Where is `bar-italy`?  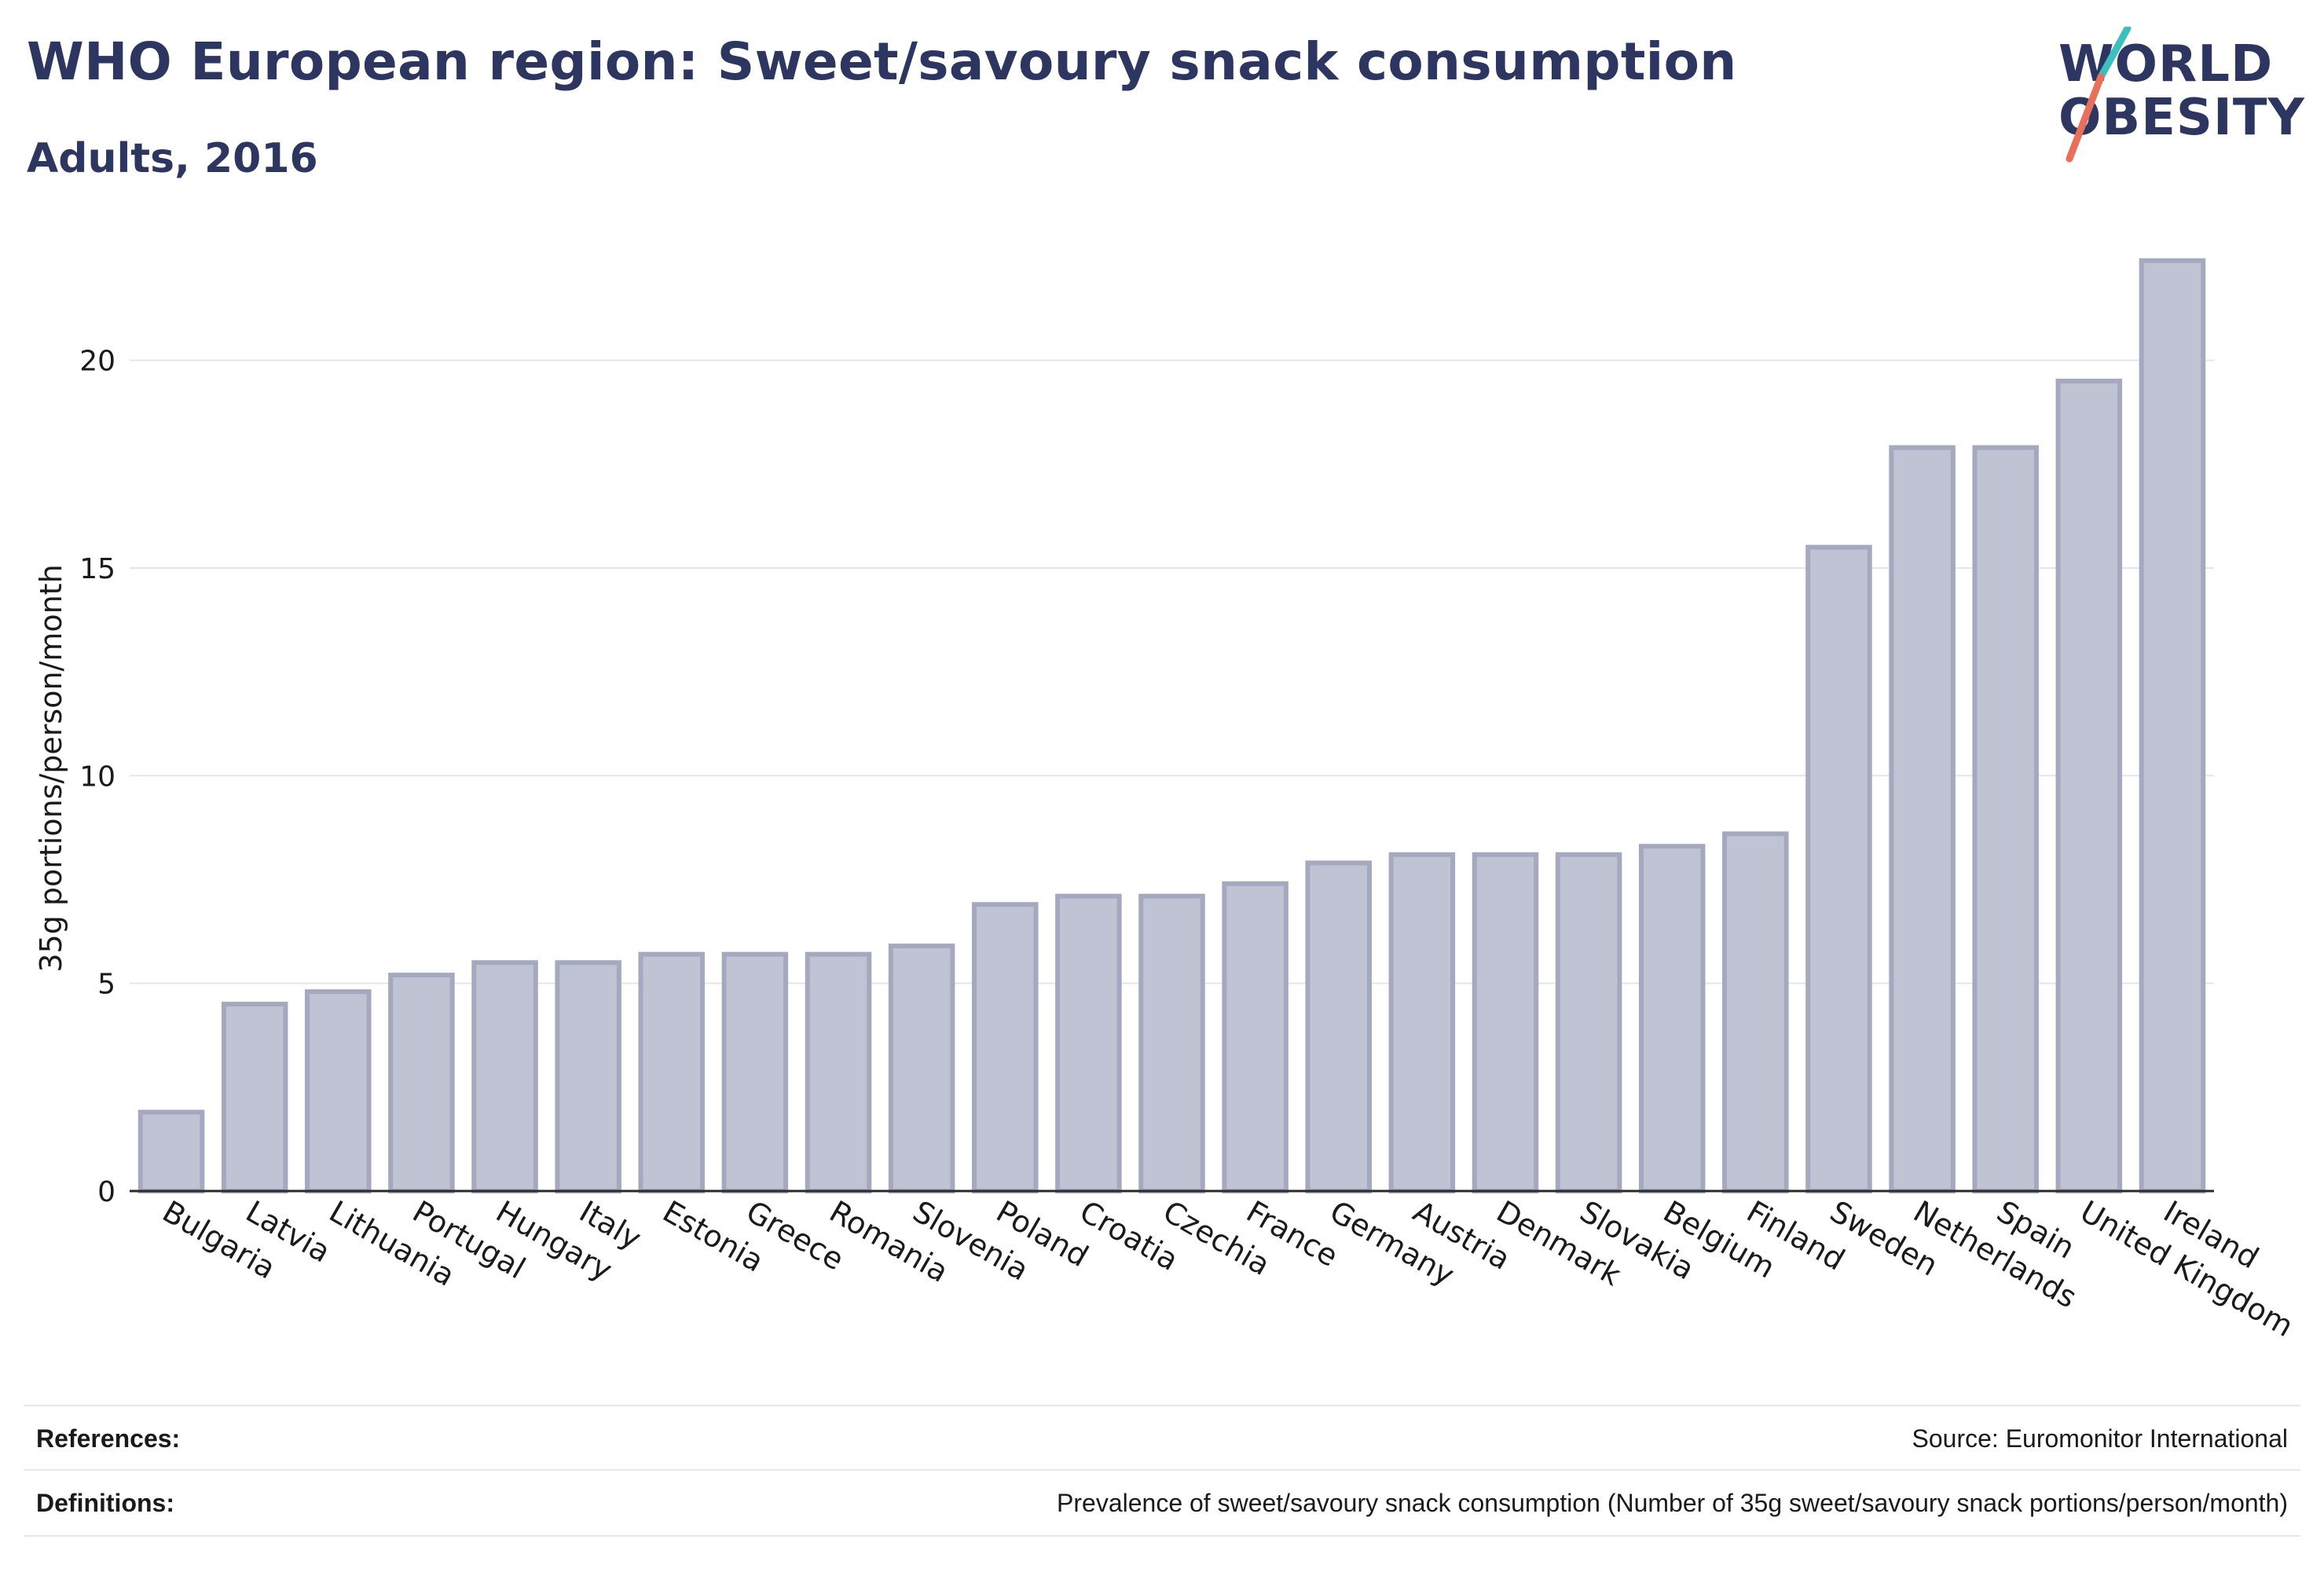
bar-italy is located at coordinates (588, 1077).